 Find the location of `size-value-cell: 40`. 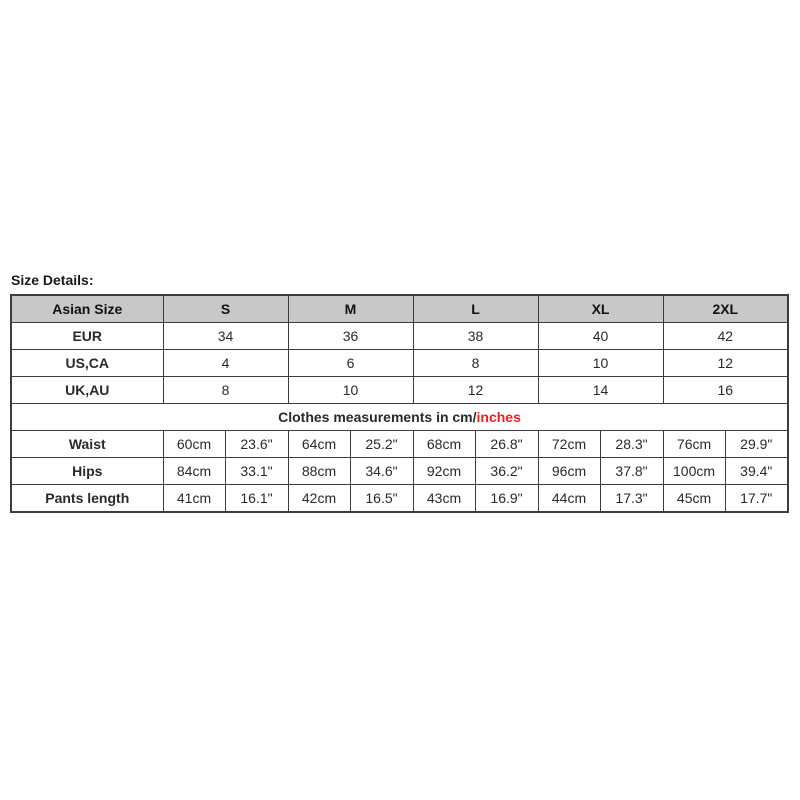

size-value-cell: 40 is located at coordinates (600, 336).